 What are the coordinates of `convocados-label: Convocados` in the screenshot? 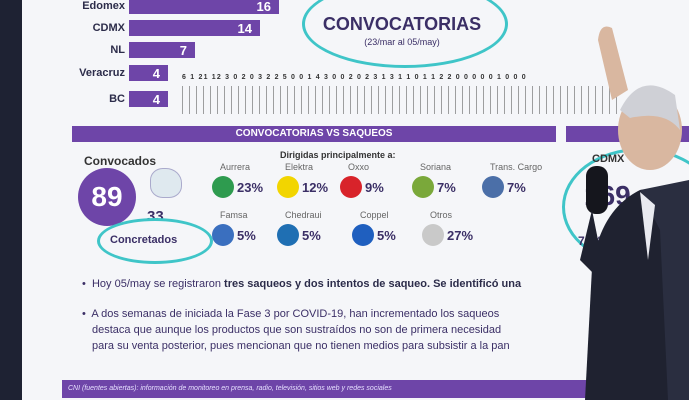 It's located at (120, 161).